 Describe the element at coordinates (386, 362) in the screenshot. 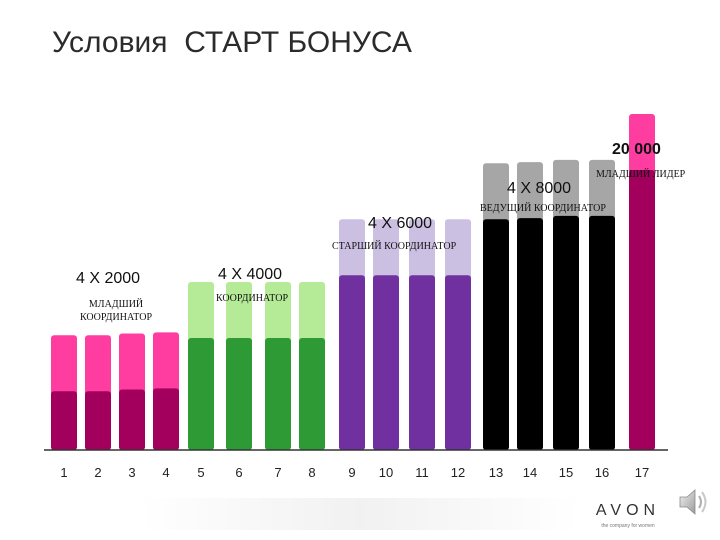

I see `bar-10-bottom` at that location.